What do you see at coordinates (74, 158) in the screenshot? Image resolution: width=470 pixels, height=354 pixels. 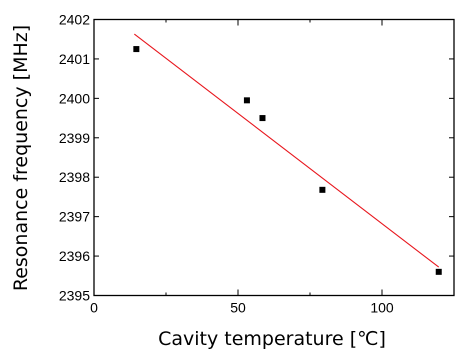 I see `y-tick-labels: 2395 2396 2397 2398 2399 2400 2401 2402` at bounding box center [74, 158].